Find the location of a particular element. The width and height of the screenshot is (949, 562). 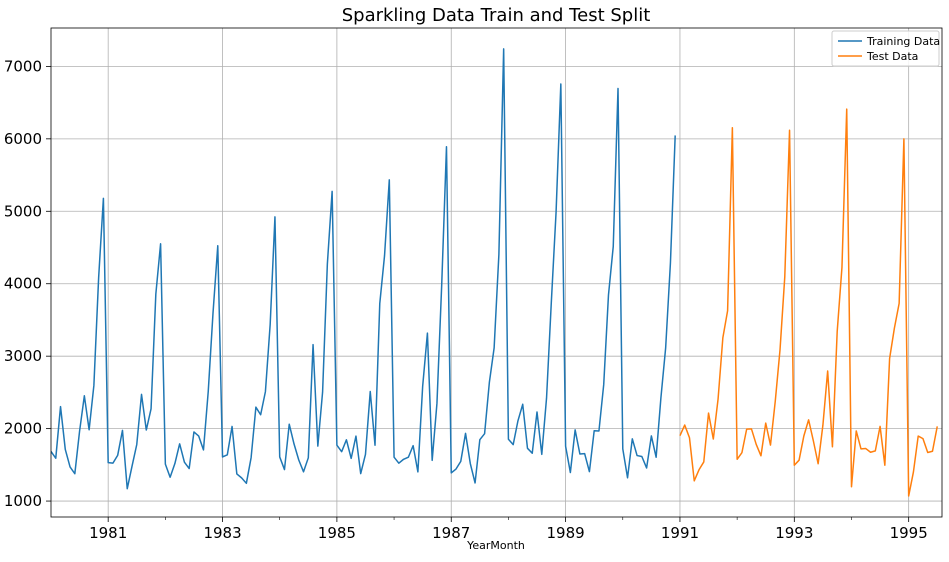

x-tick-label: 1993 is located at coordinates (794, 533).